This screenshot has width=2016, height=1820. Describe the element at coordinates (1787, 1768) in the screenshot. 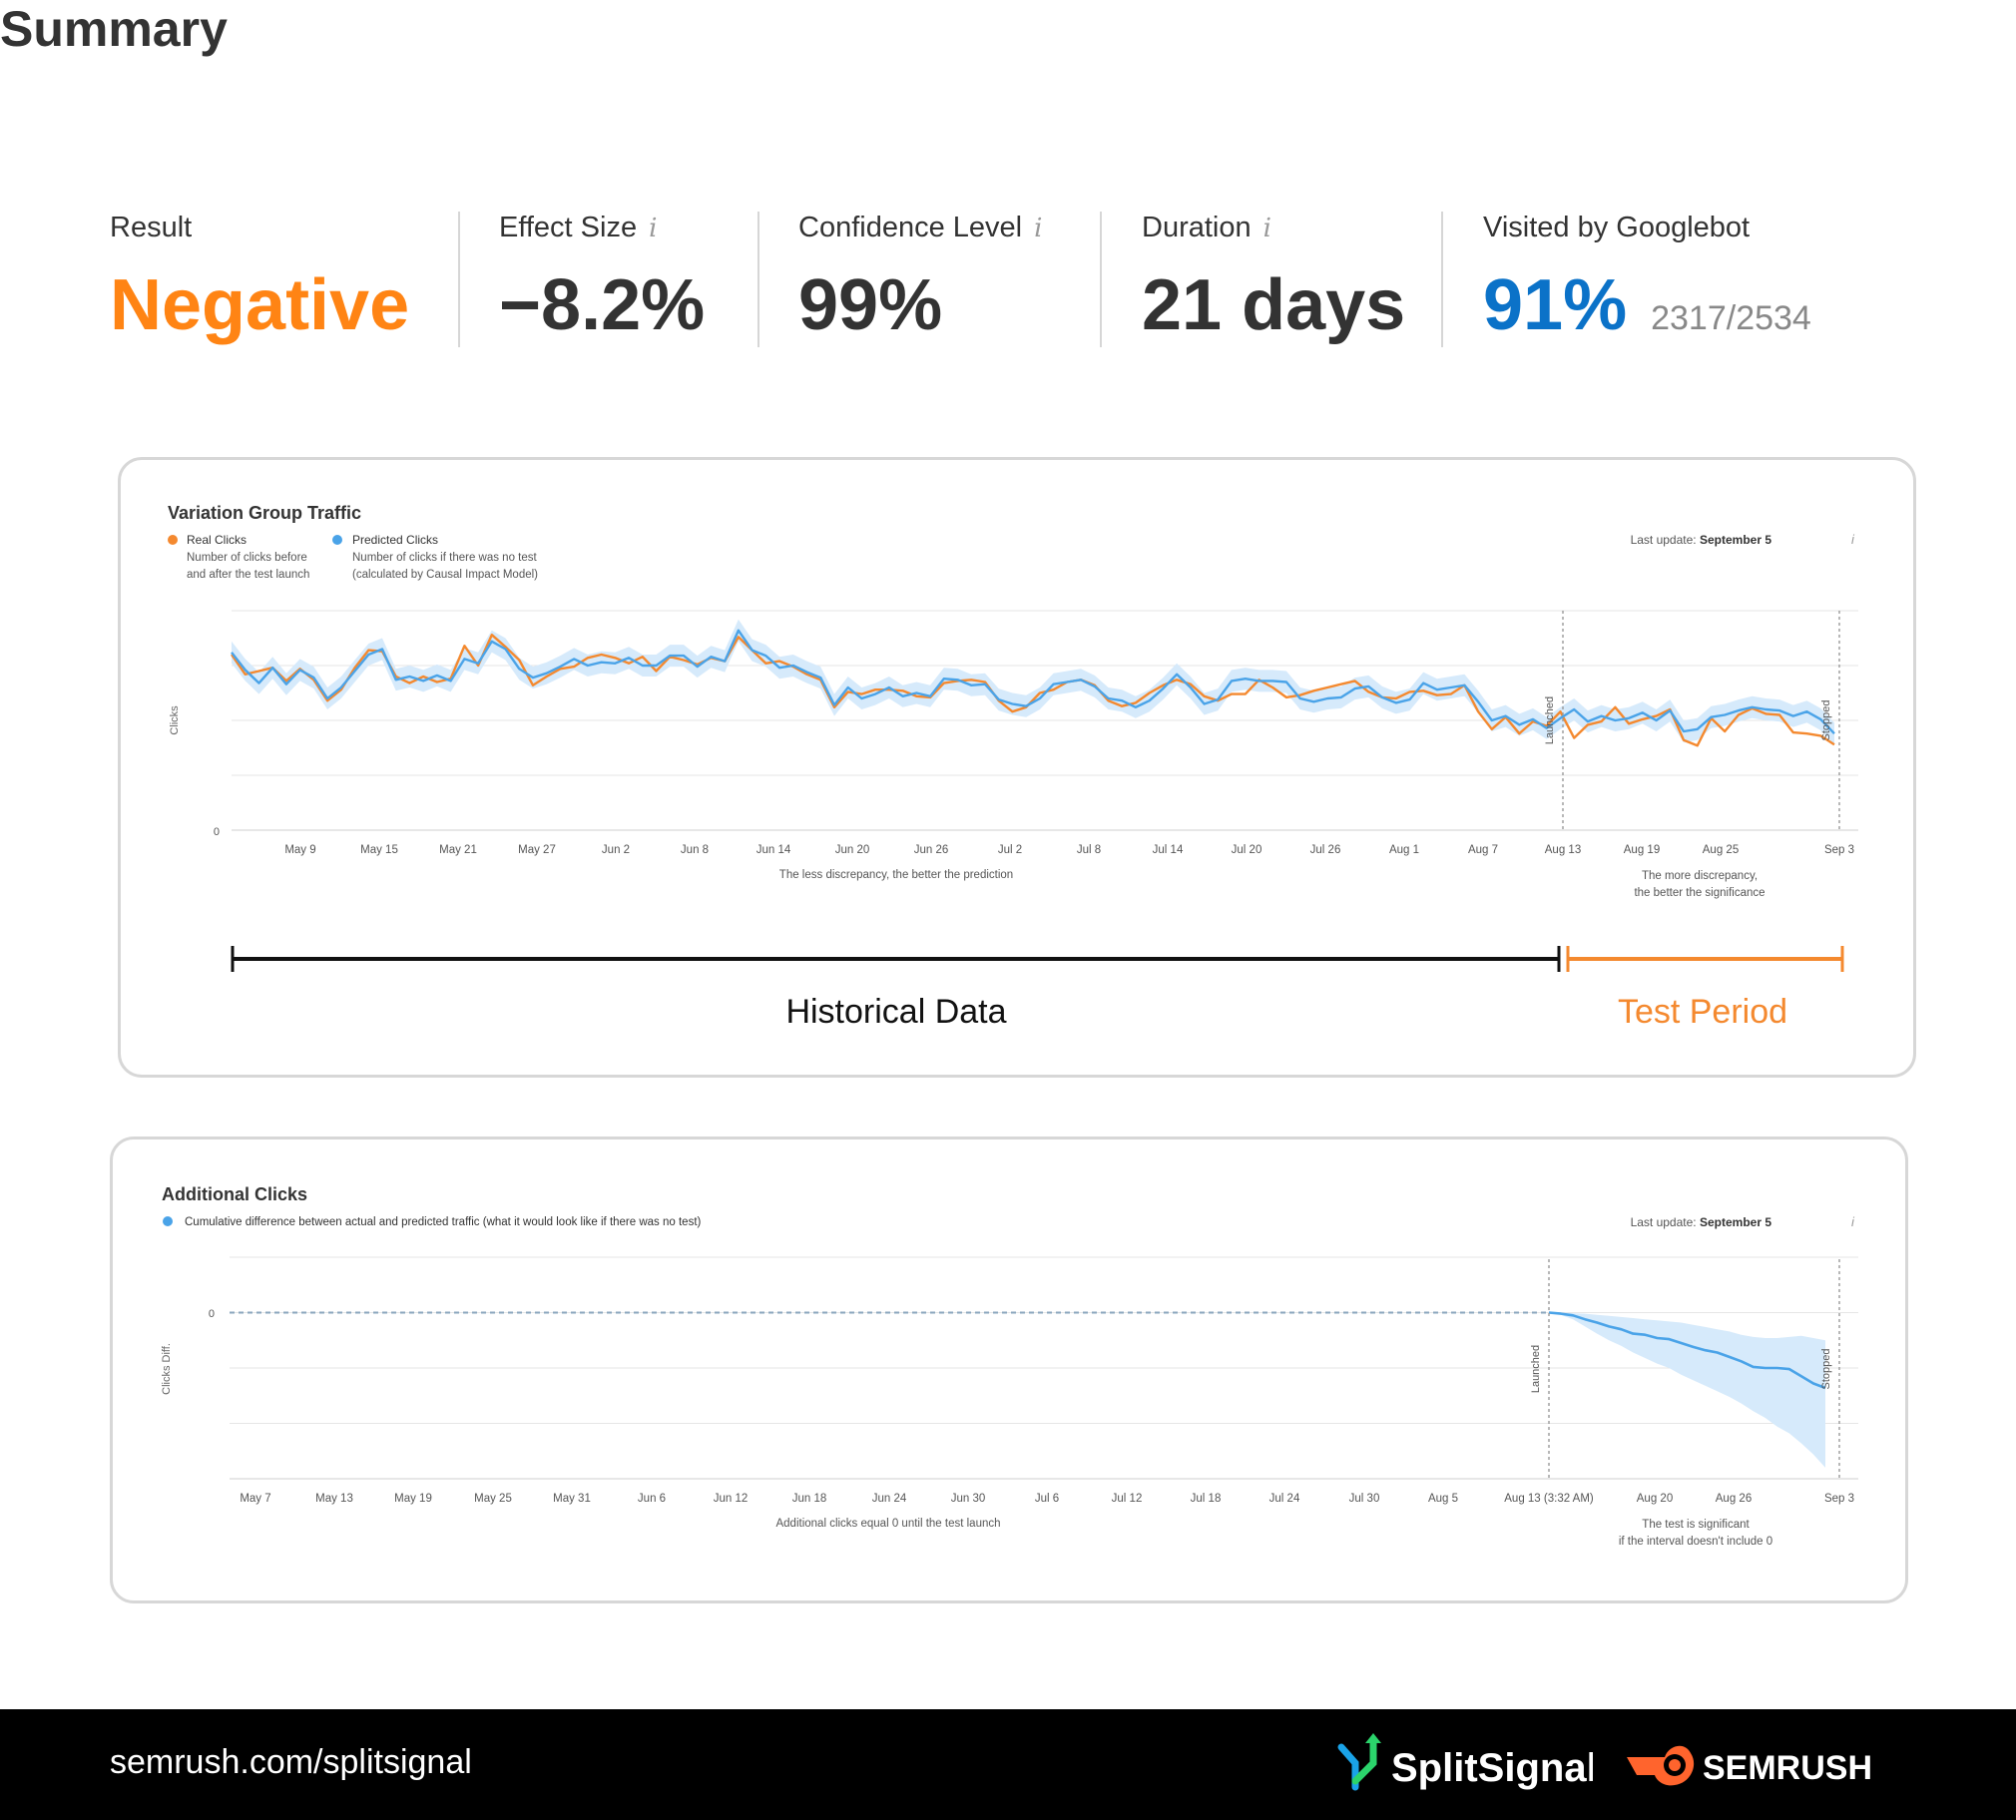

I see `semrush-wordmark: SEMRUSH` at that location.